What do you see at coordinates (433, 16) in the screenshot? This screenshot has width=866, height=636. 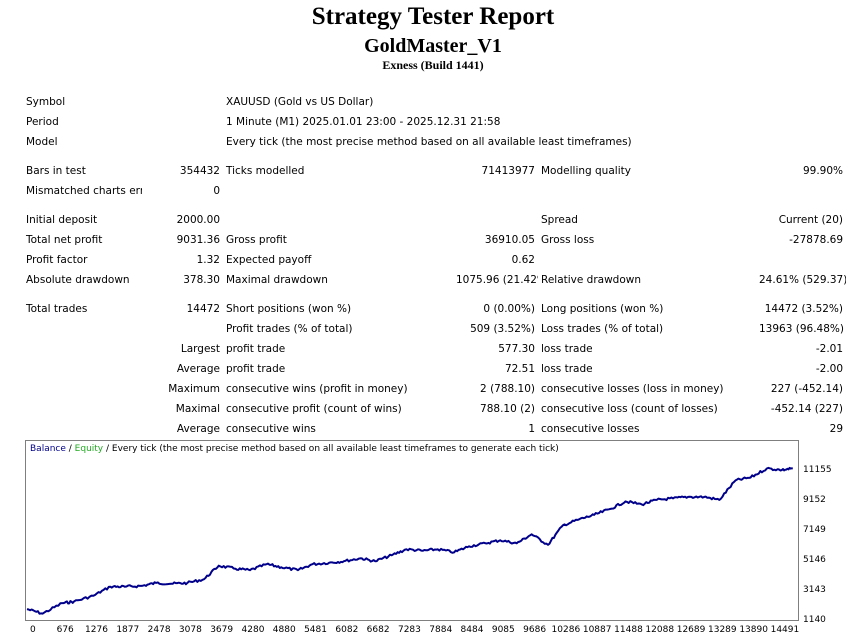 I see `report-title: Strategy Tester Report` at bounding box center [433, 16].